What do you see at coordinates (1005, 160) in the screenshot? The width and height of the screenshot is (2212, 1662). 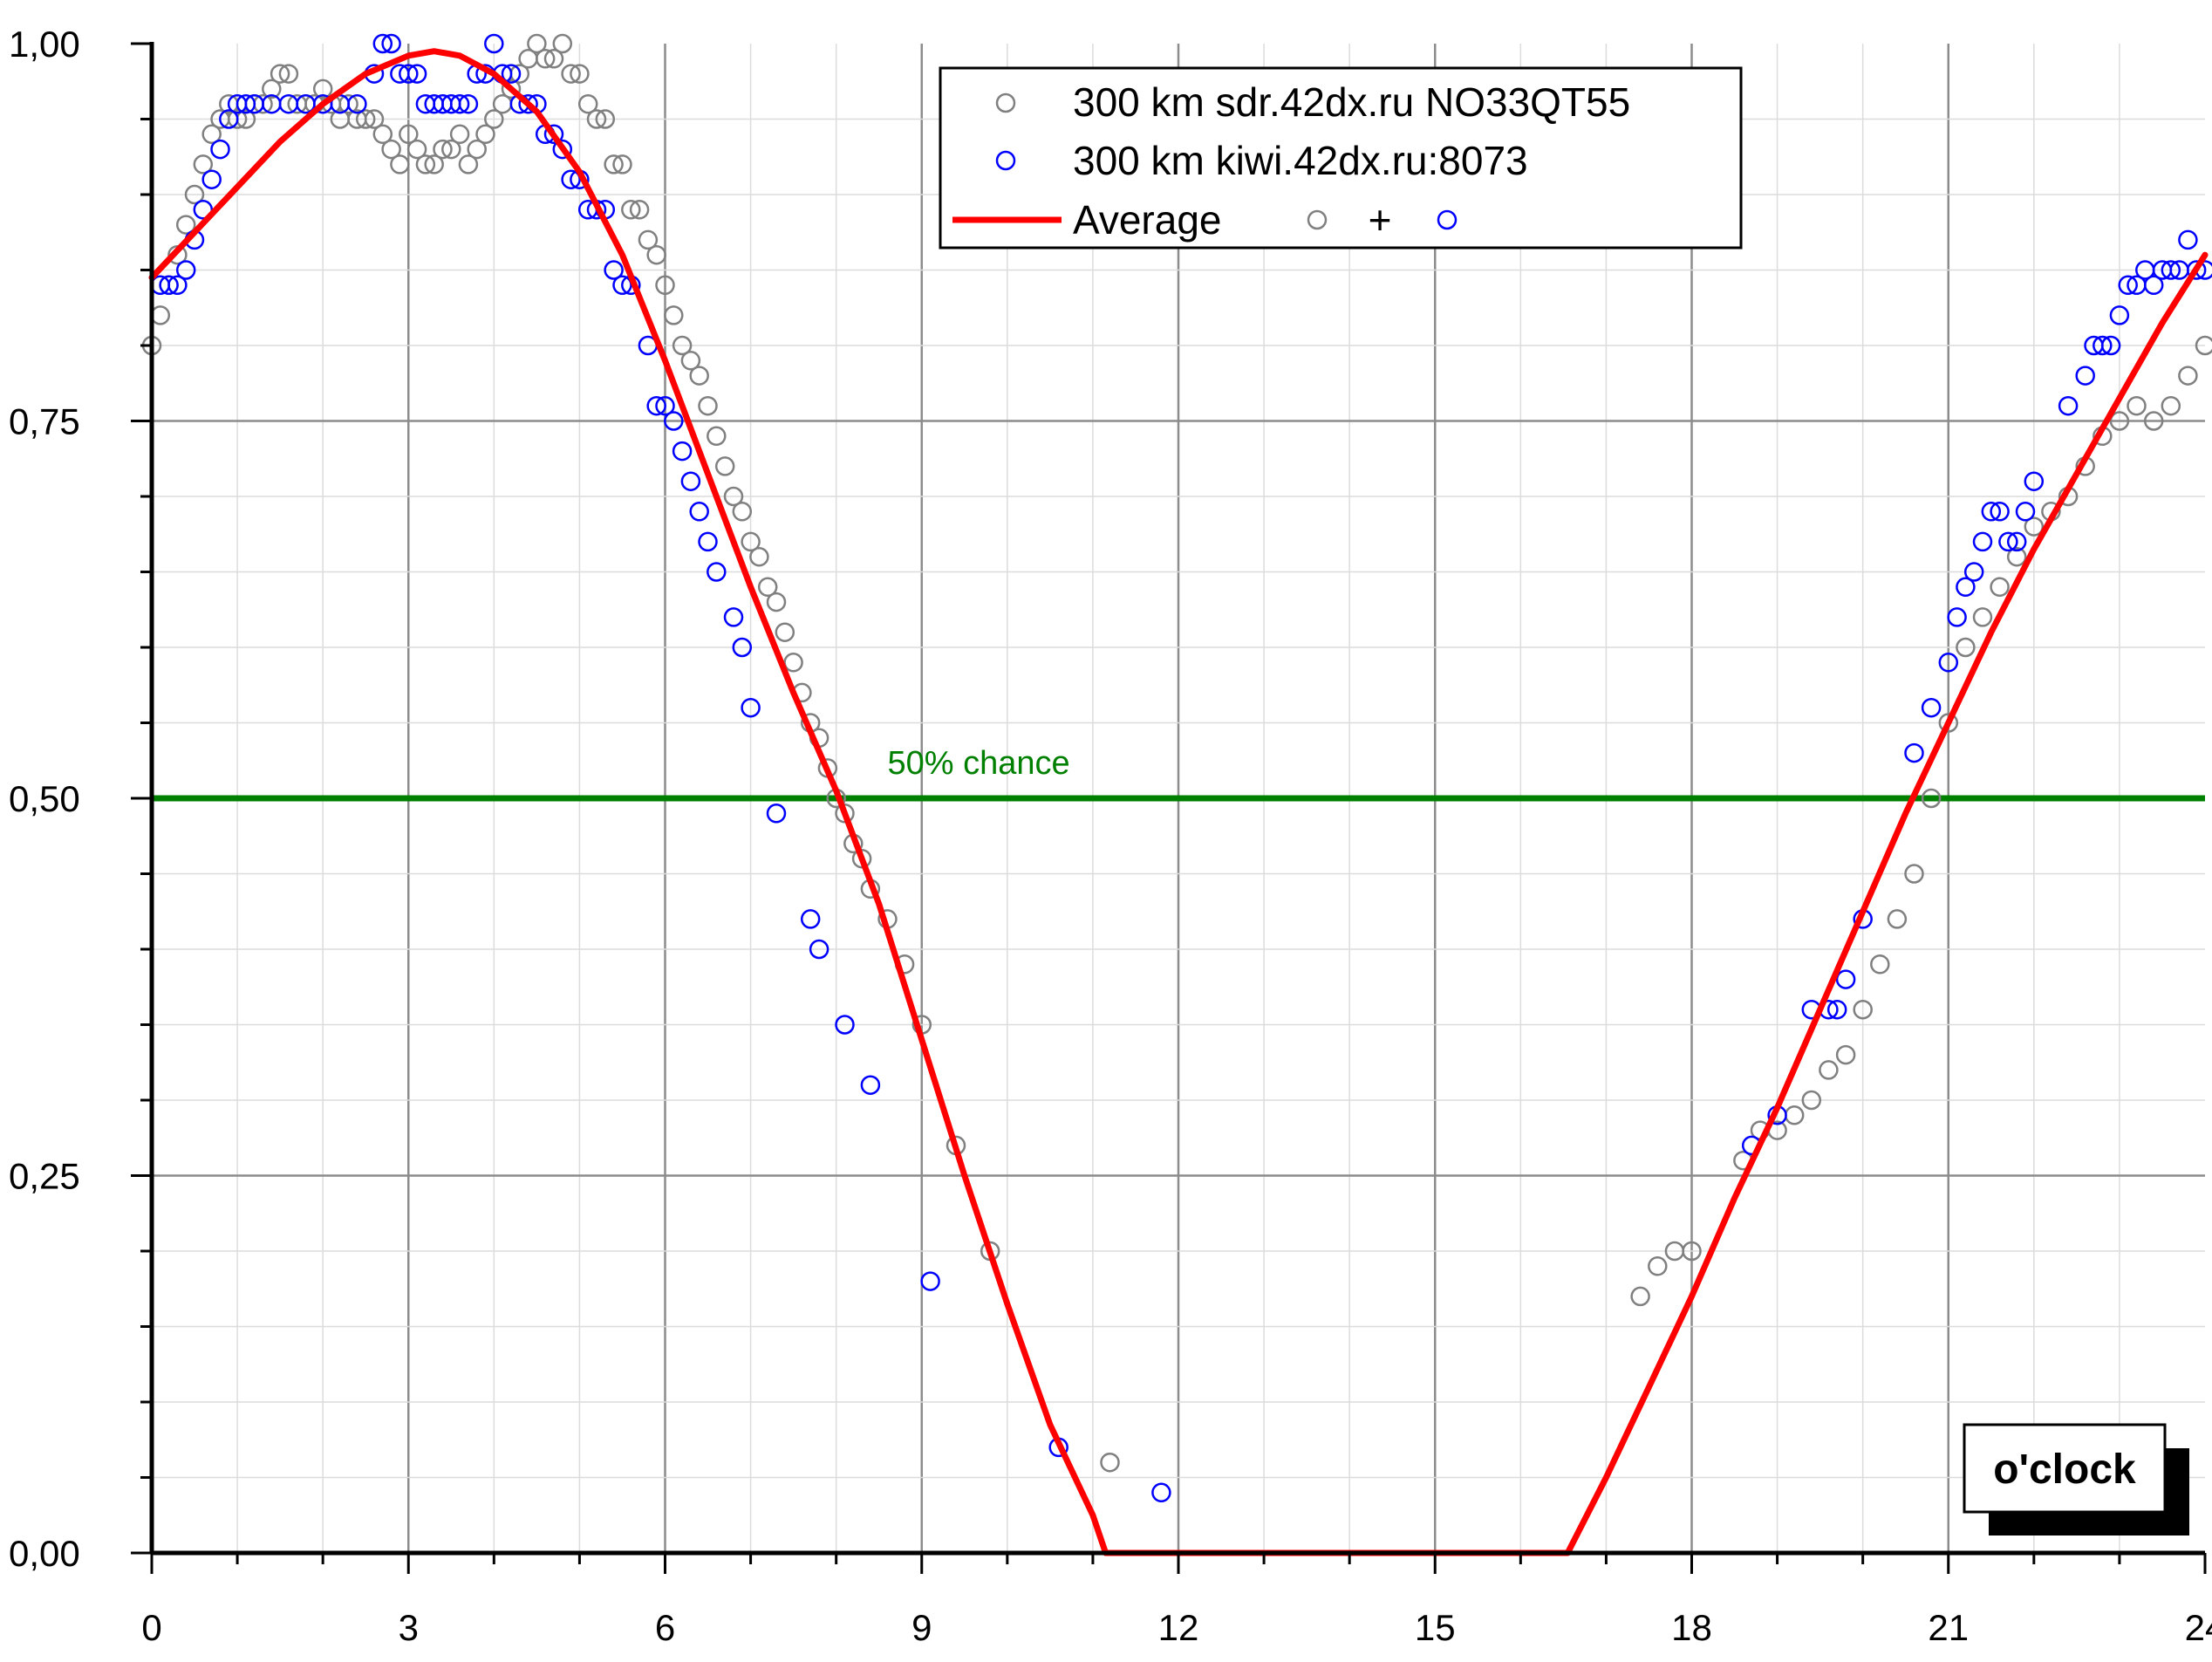 I see `legend-marker-series2` at bounding box center [1005, 160].